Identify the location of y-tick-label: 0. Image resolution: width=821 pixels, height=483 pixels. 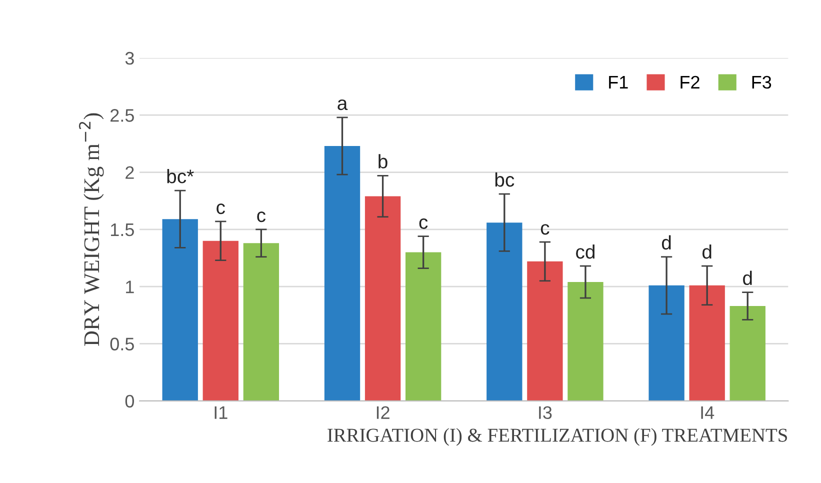
(129, 401).